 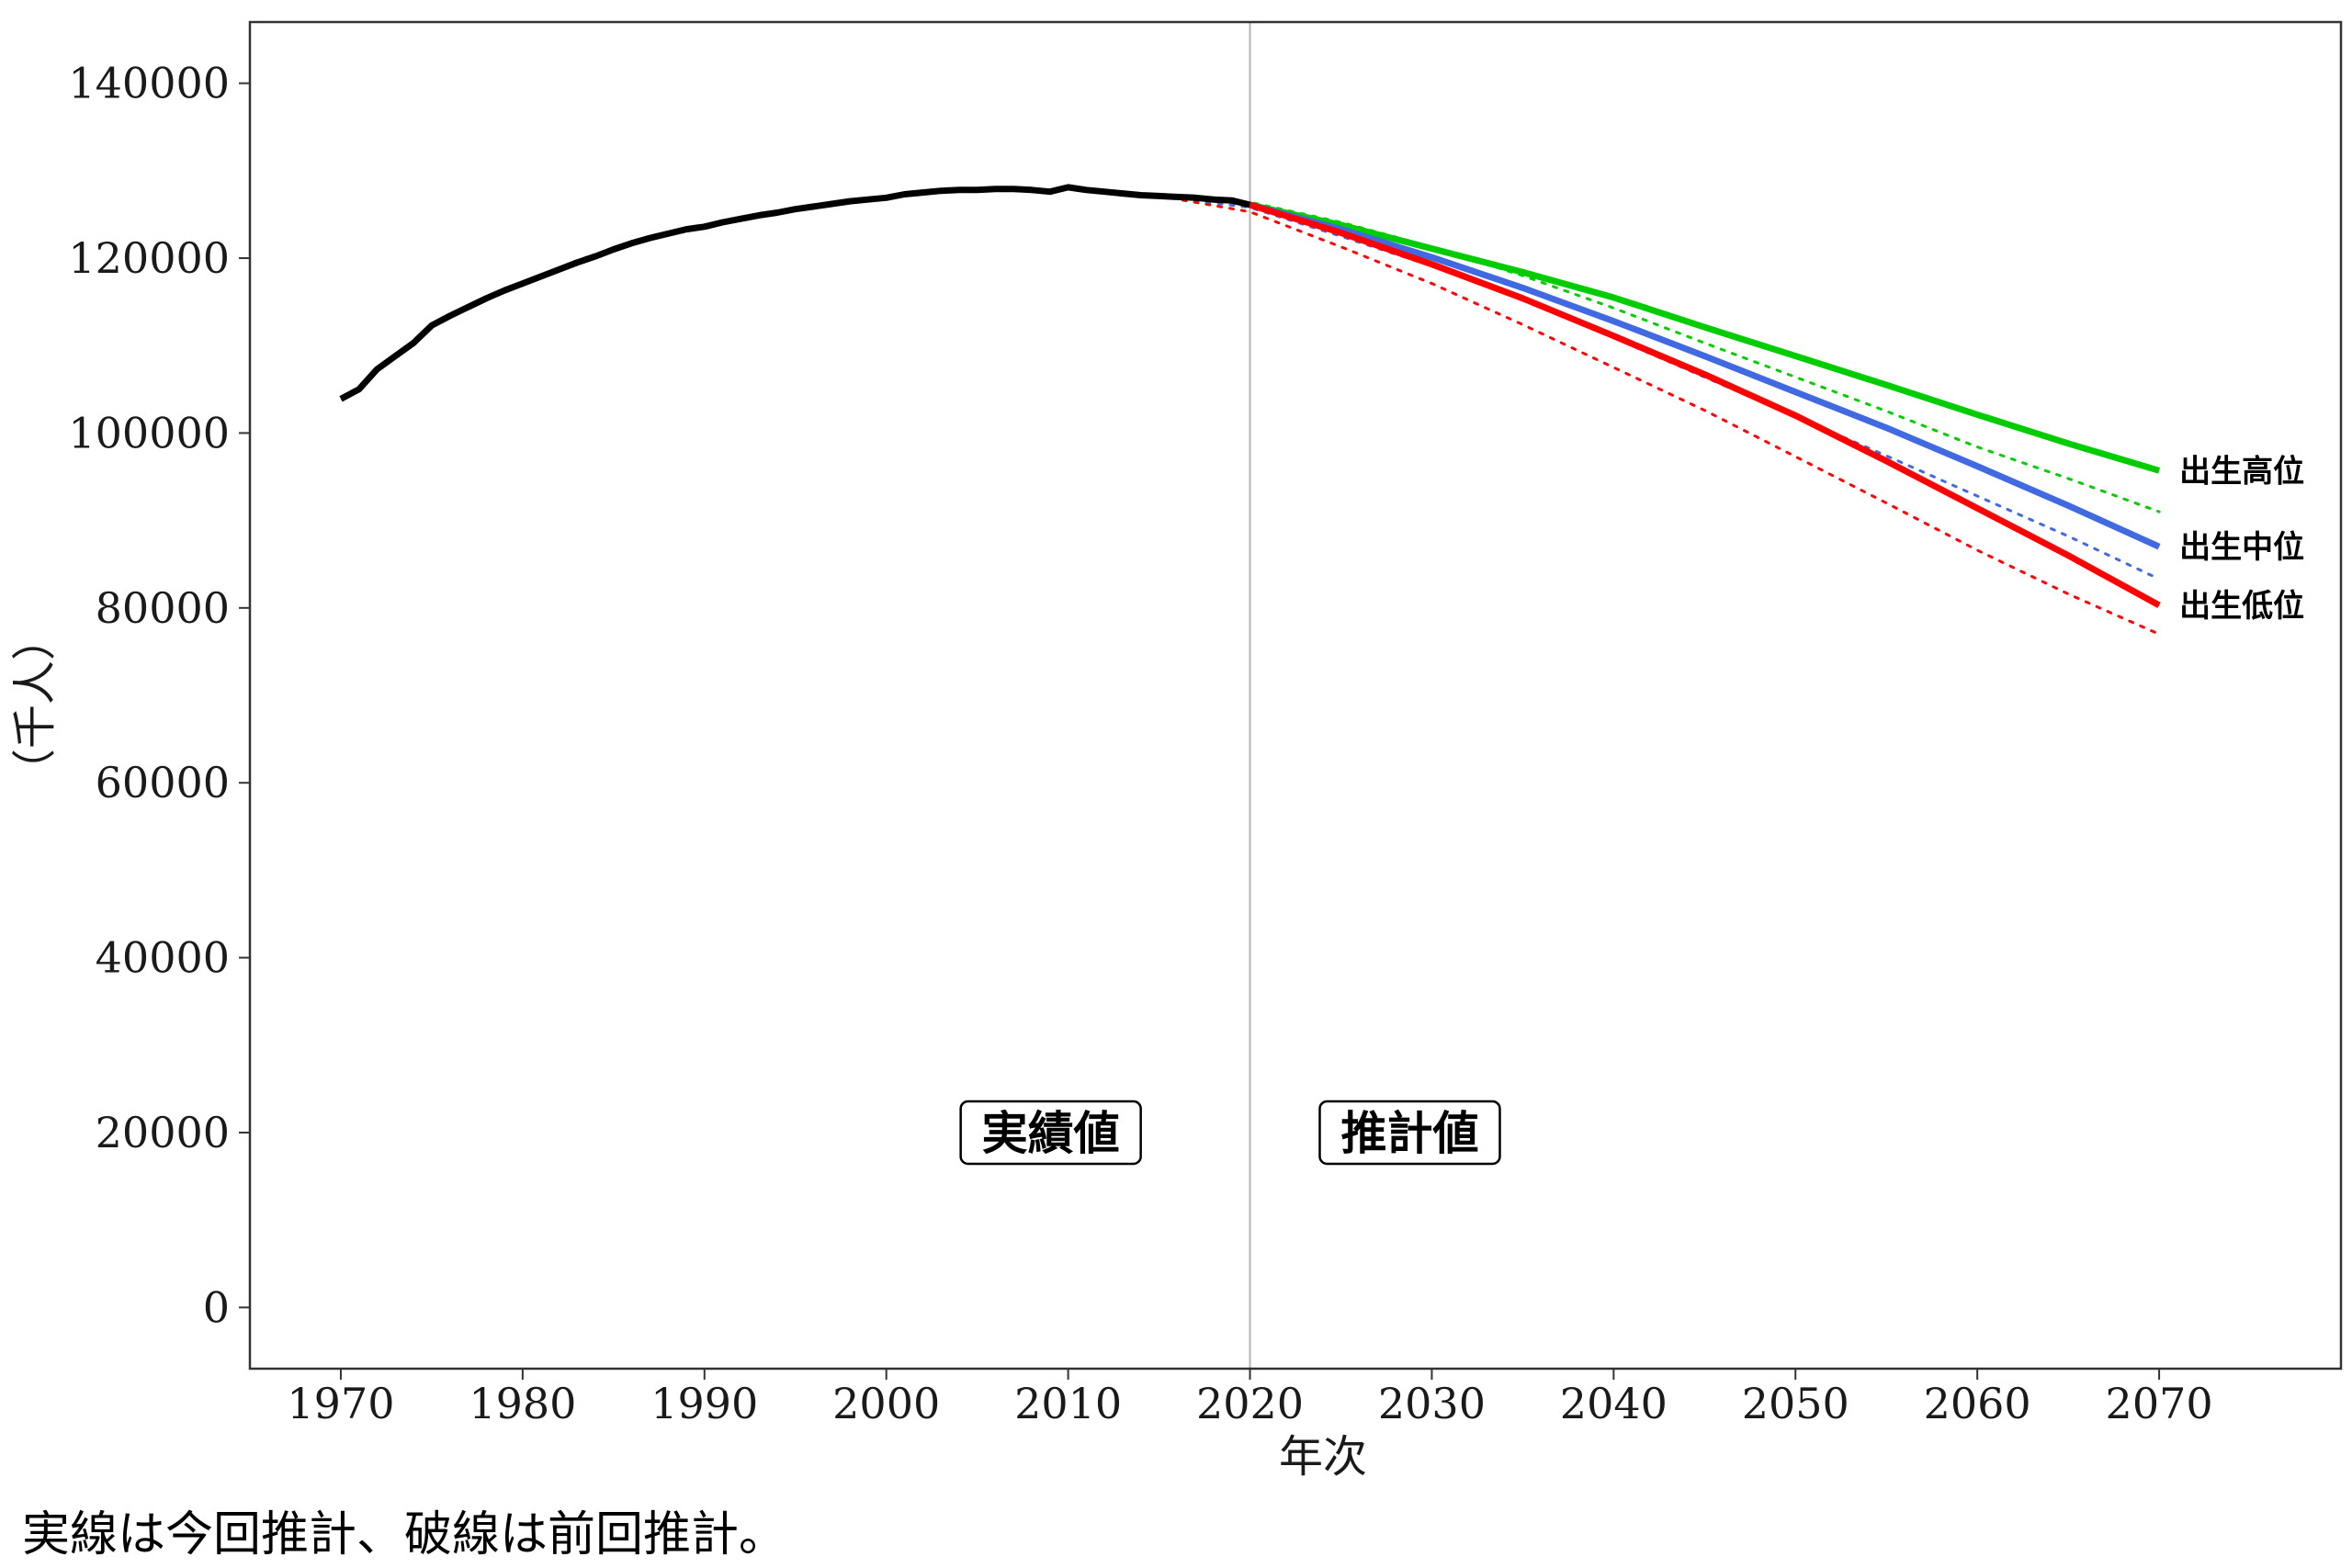 I want to click on x-tick-label: 1990, so click(x=704, y=1403).